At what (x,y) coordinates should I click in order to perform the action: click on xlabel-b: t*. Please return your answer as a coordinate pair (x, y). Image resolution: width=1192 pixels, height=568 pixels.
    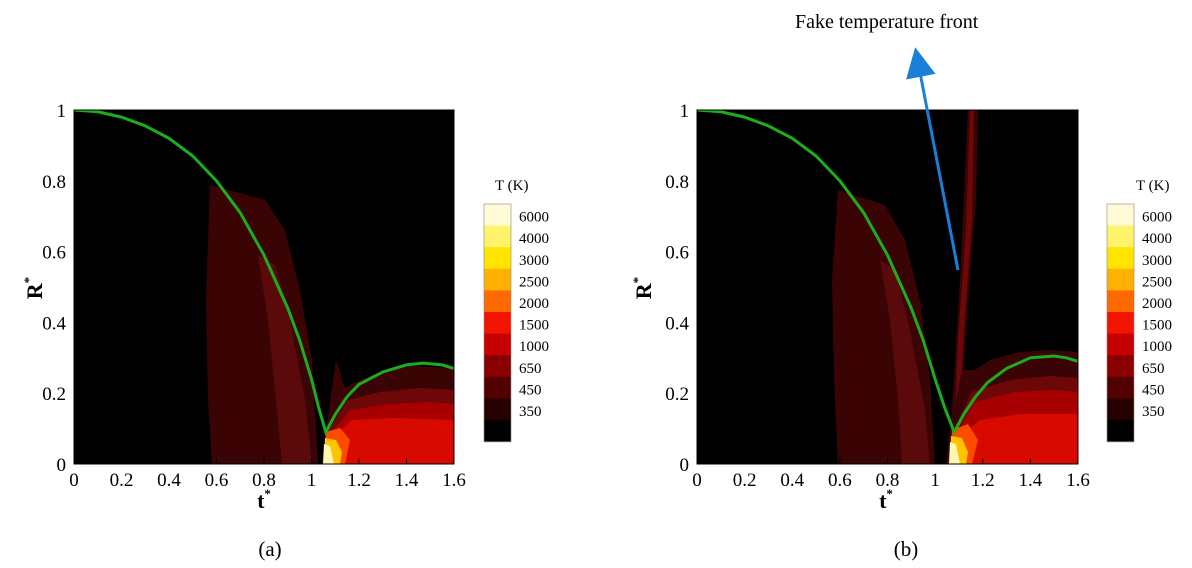
    Looking at the image, I should click on (886, 499).